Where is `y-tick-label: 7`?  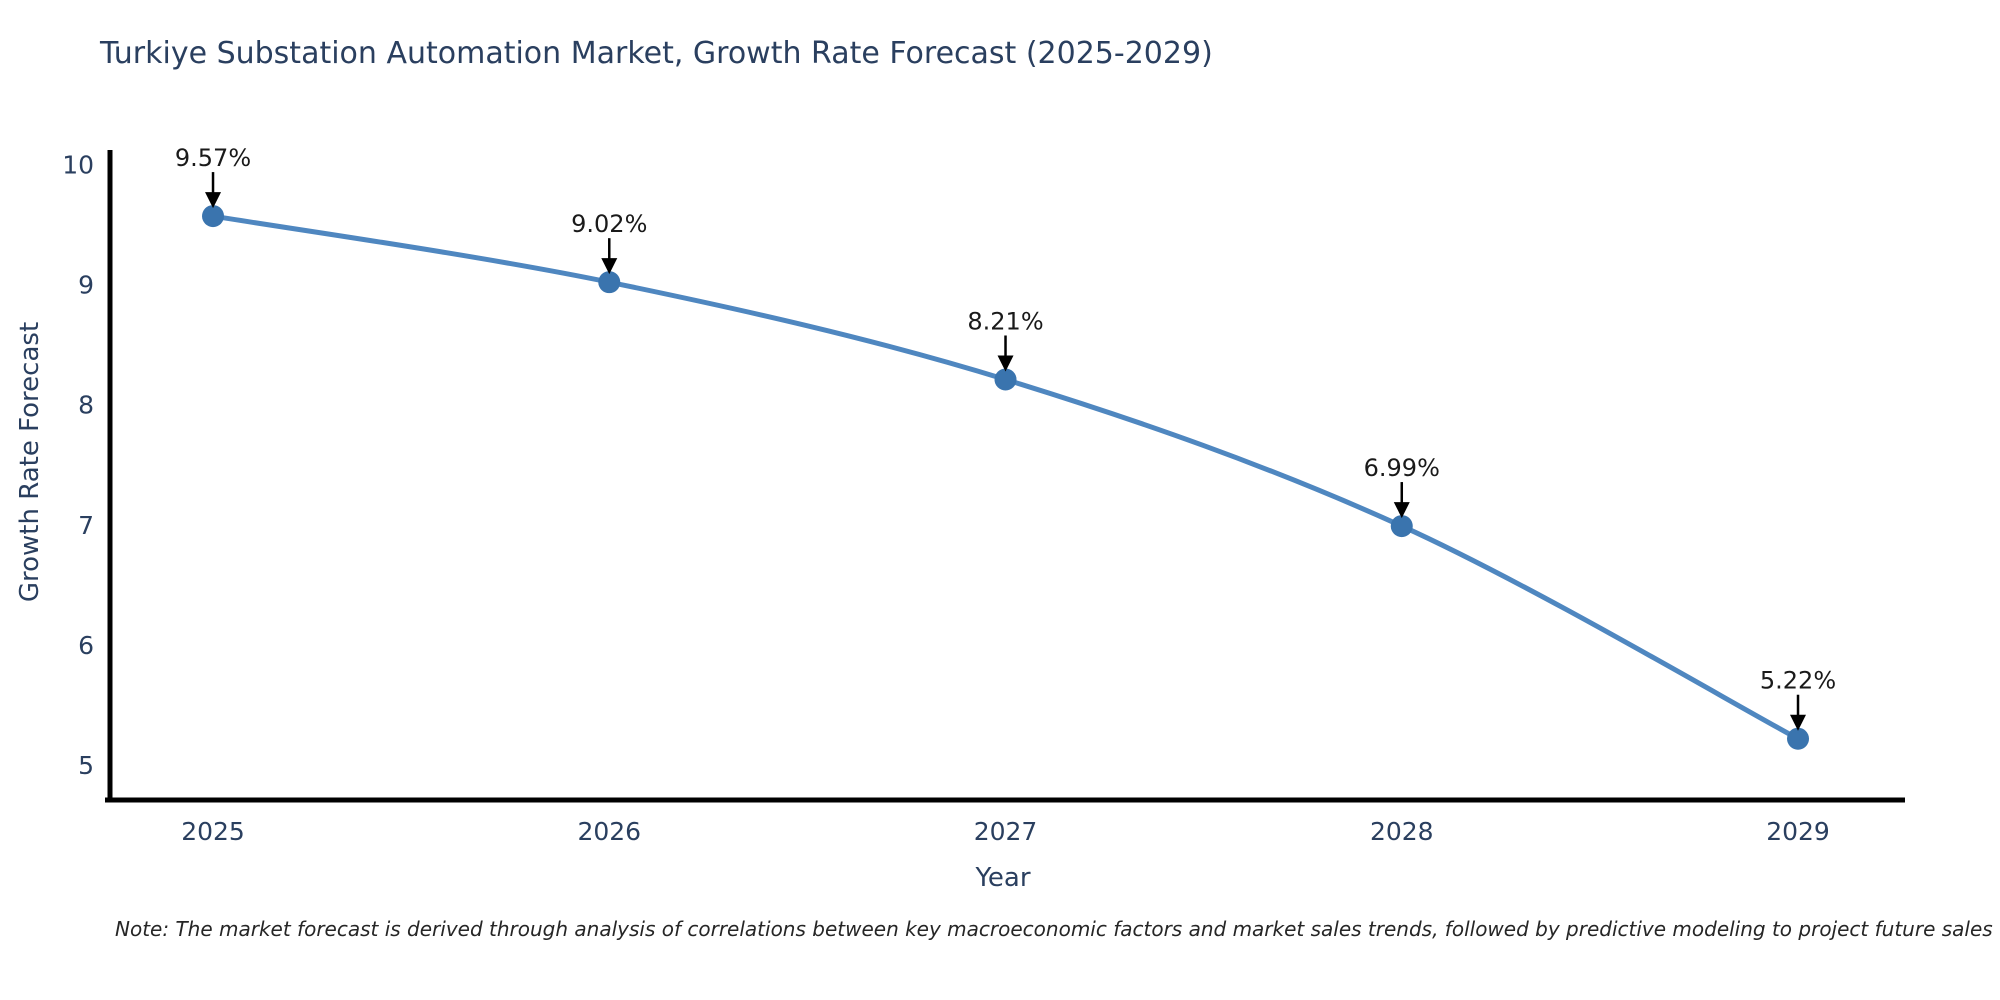 y-tick-label: 7 is located at coordinates (86, 525).